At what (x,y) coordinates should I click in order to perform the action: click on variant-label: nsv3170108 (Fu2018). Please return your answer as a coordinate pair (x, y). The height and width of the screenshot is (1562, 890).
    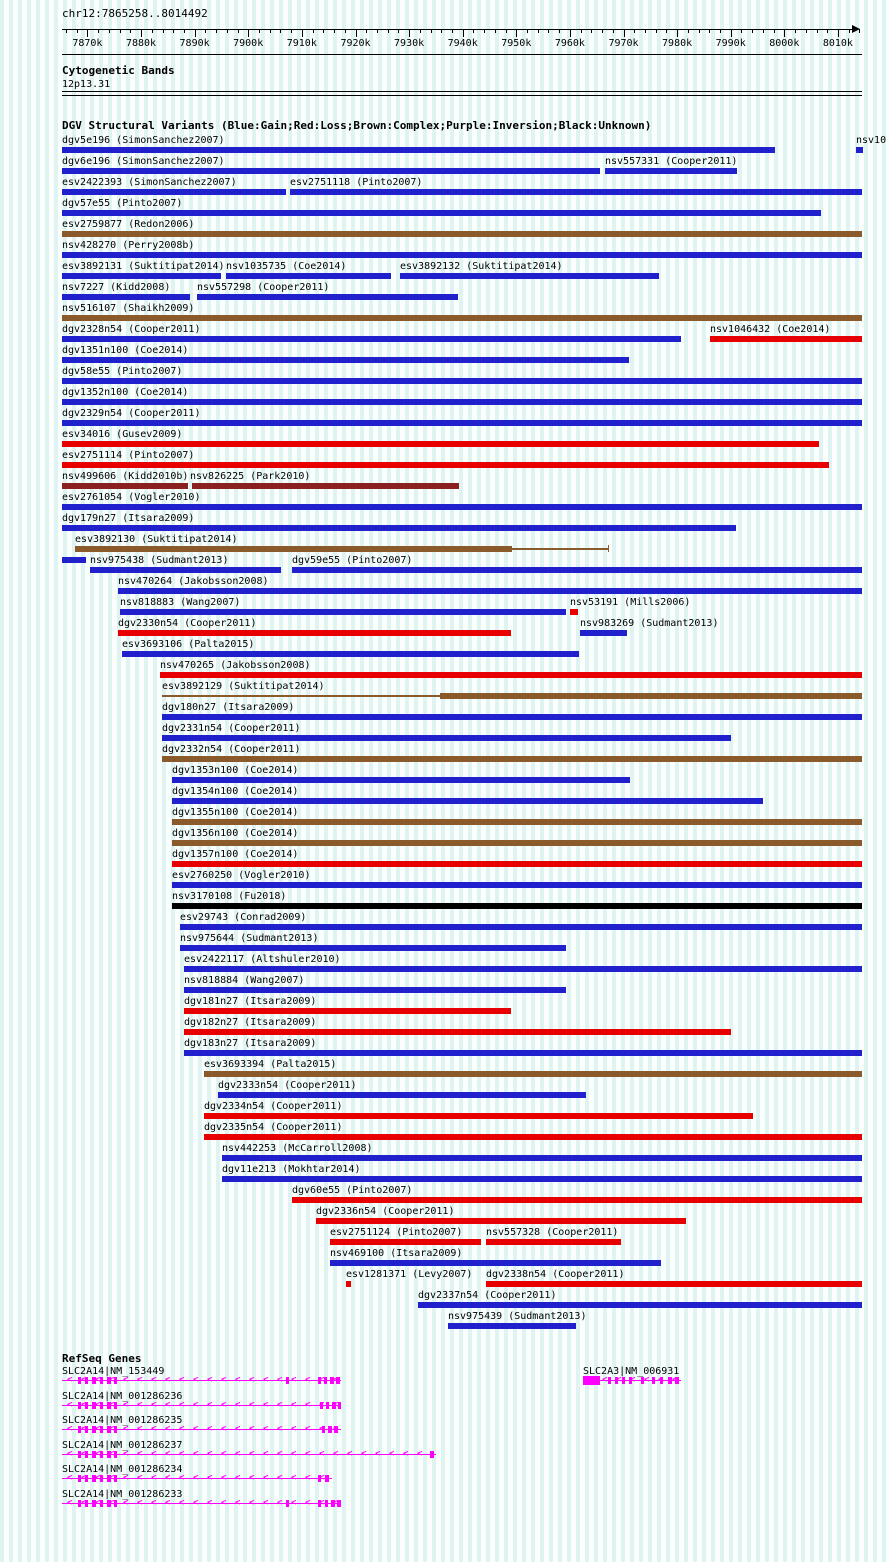
    Looking at the image, I should click on (229, 896).